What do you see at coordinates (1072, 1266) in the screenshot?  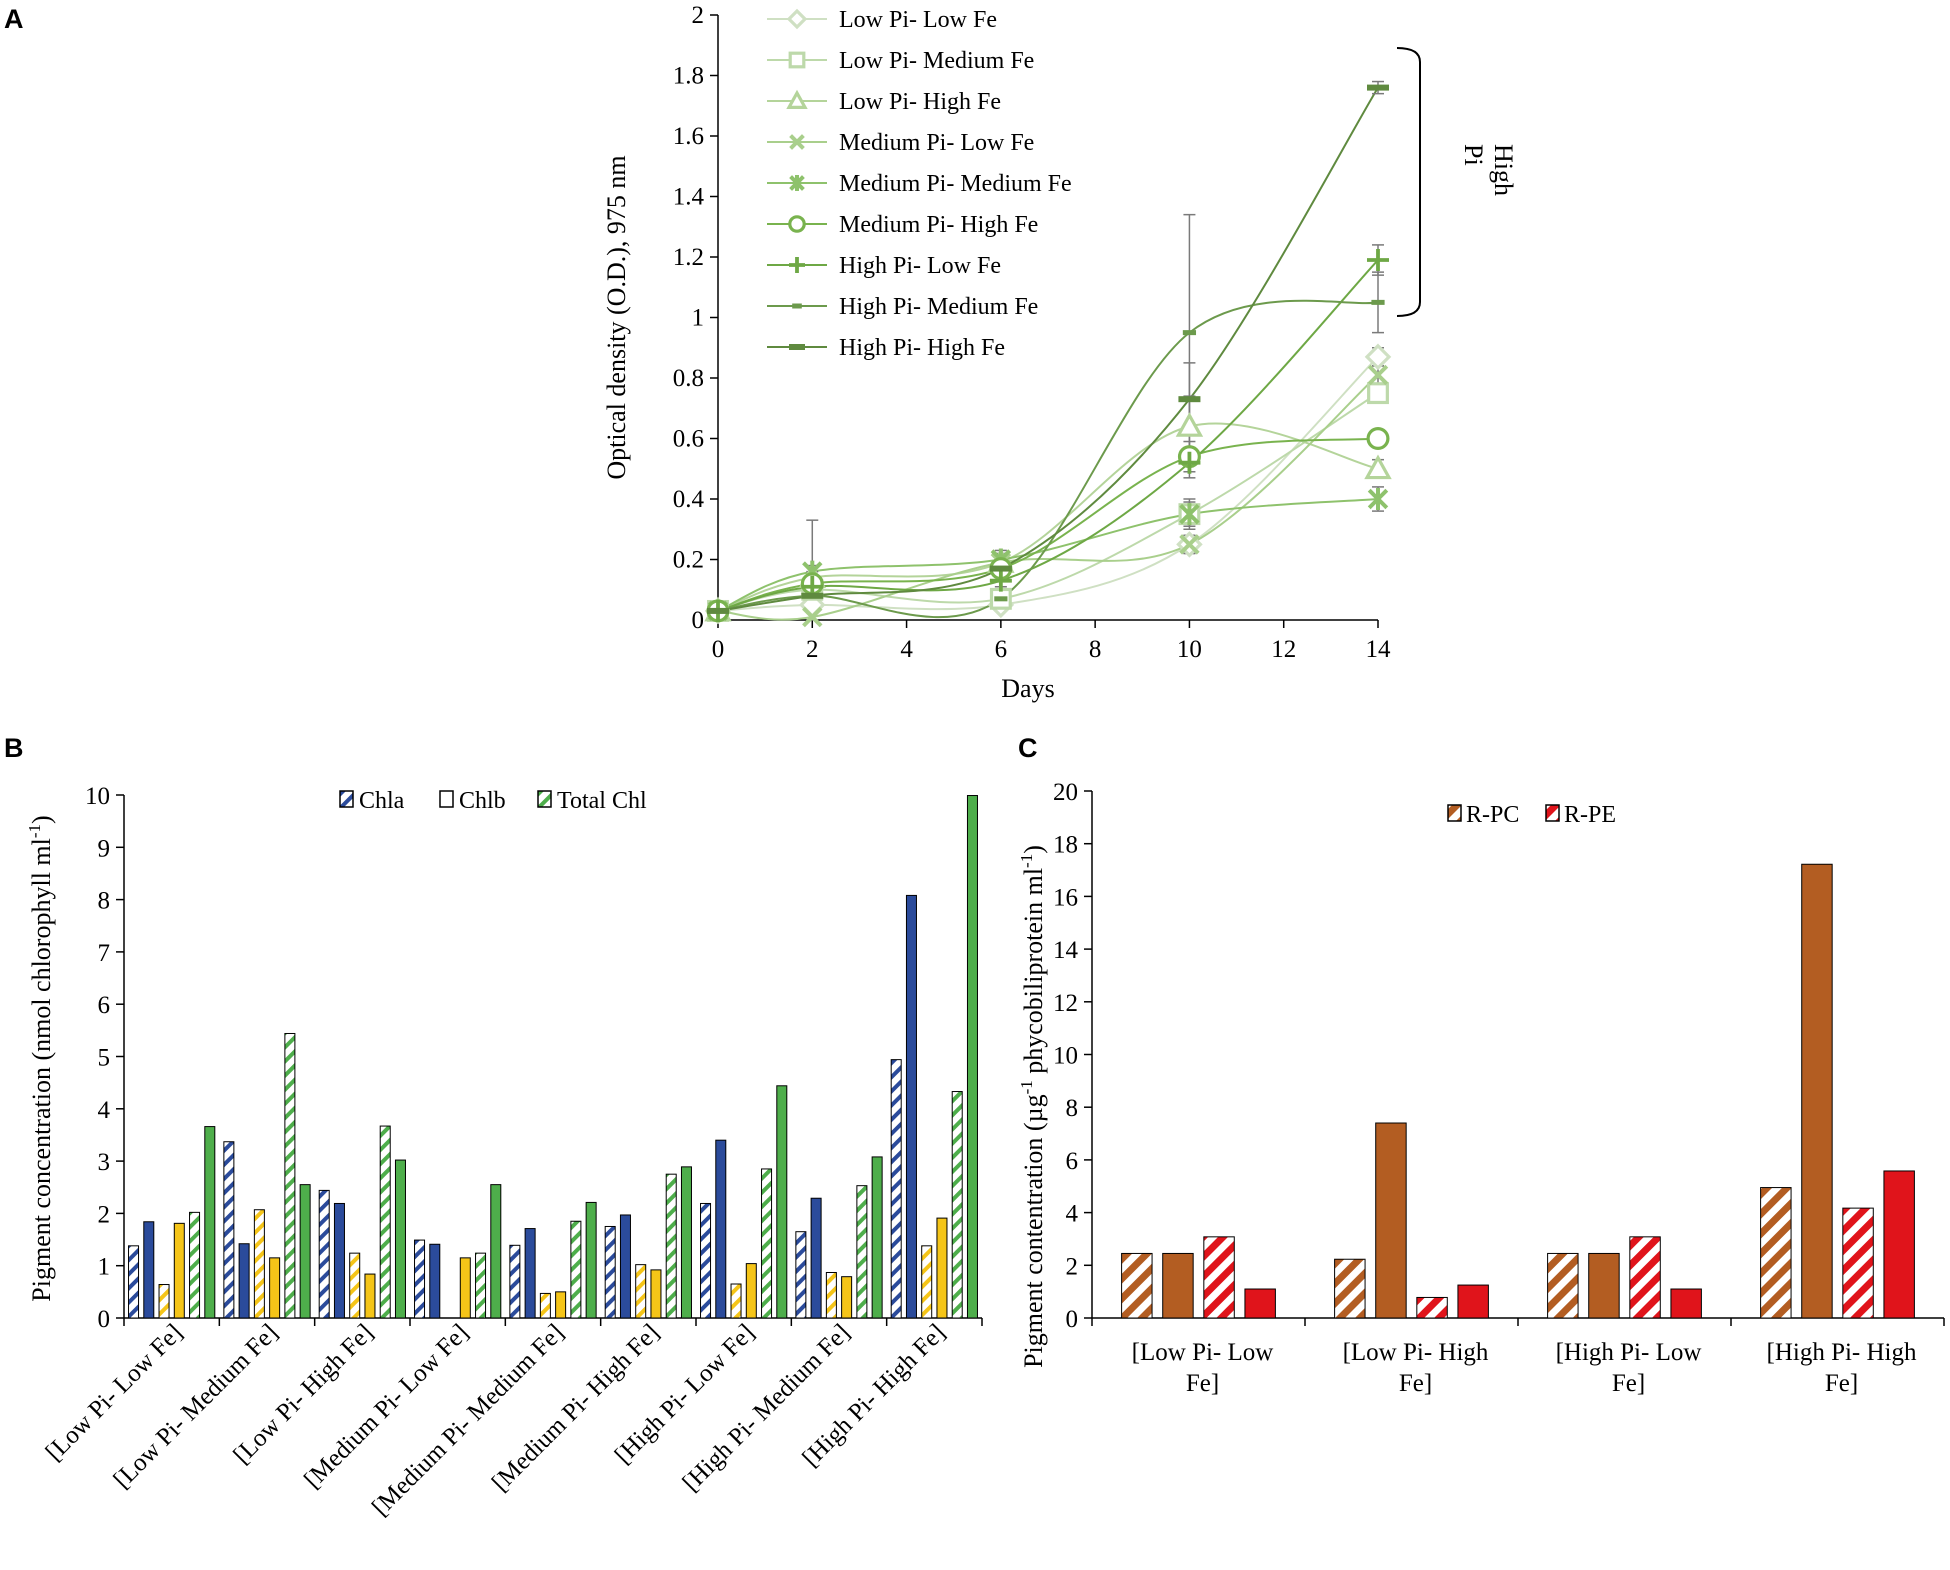 I see `panel-c-y-tick-label: 2` at bounding box center [1072, 1266].